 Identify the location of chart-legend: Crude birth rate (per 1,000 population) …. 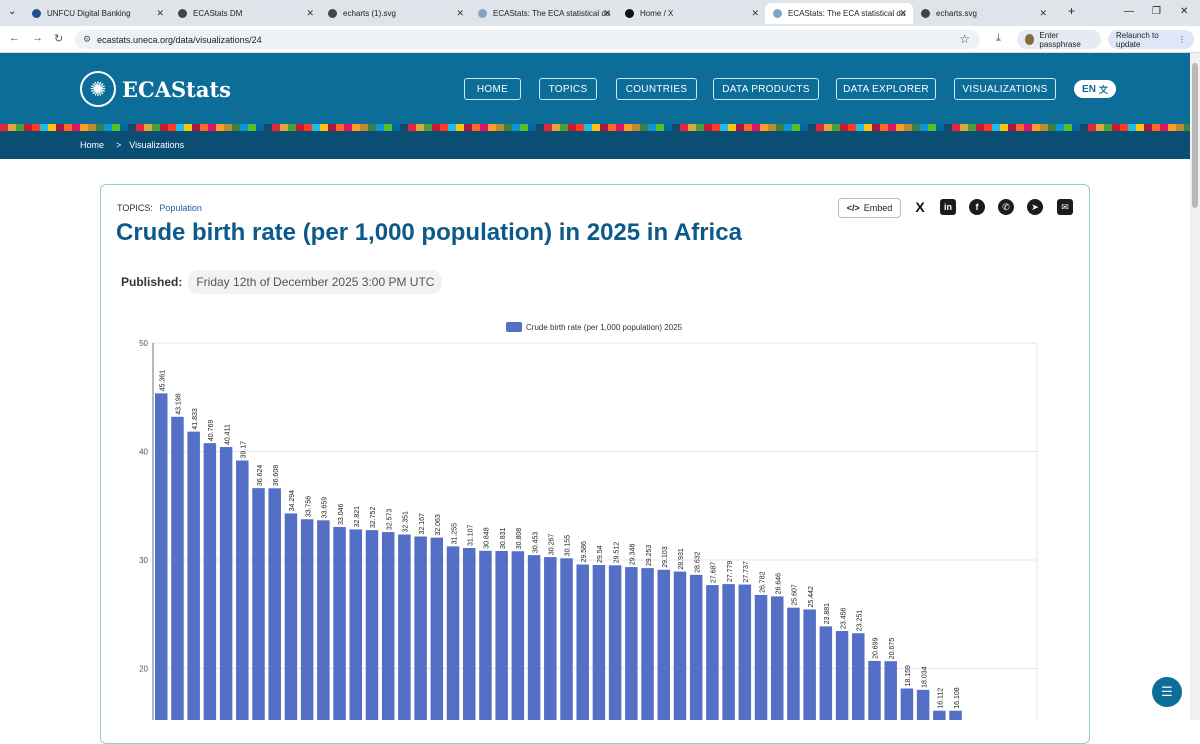
(594, 327).